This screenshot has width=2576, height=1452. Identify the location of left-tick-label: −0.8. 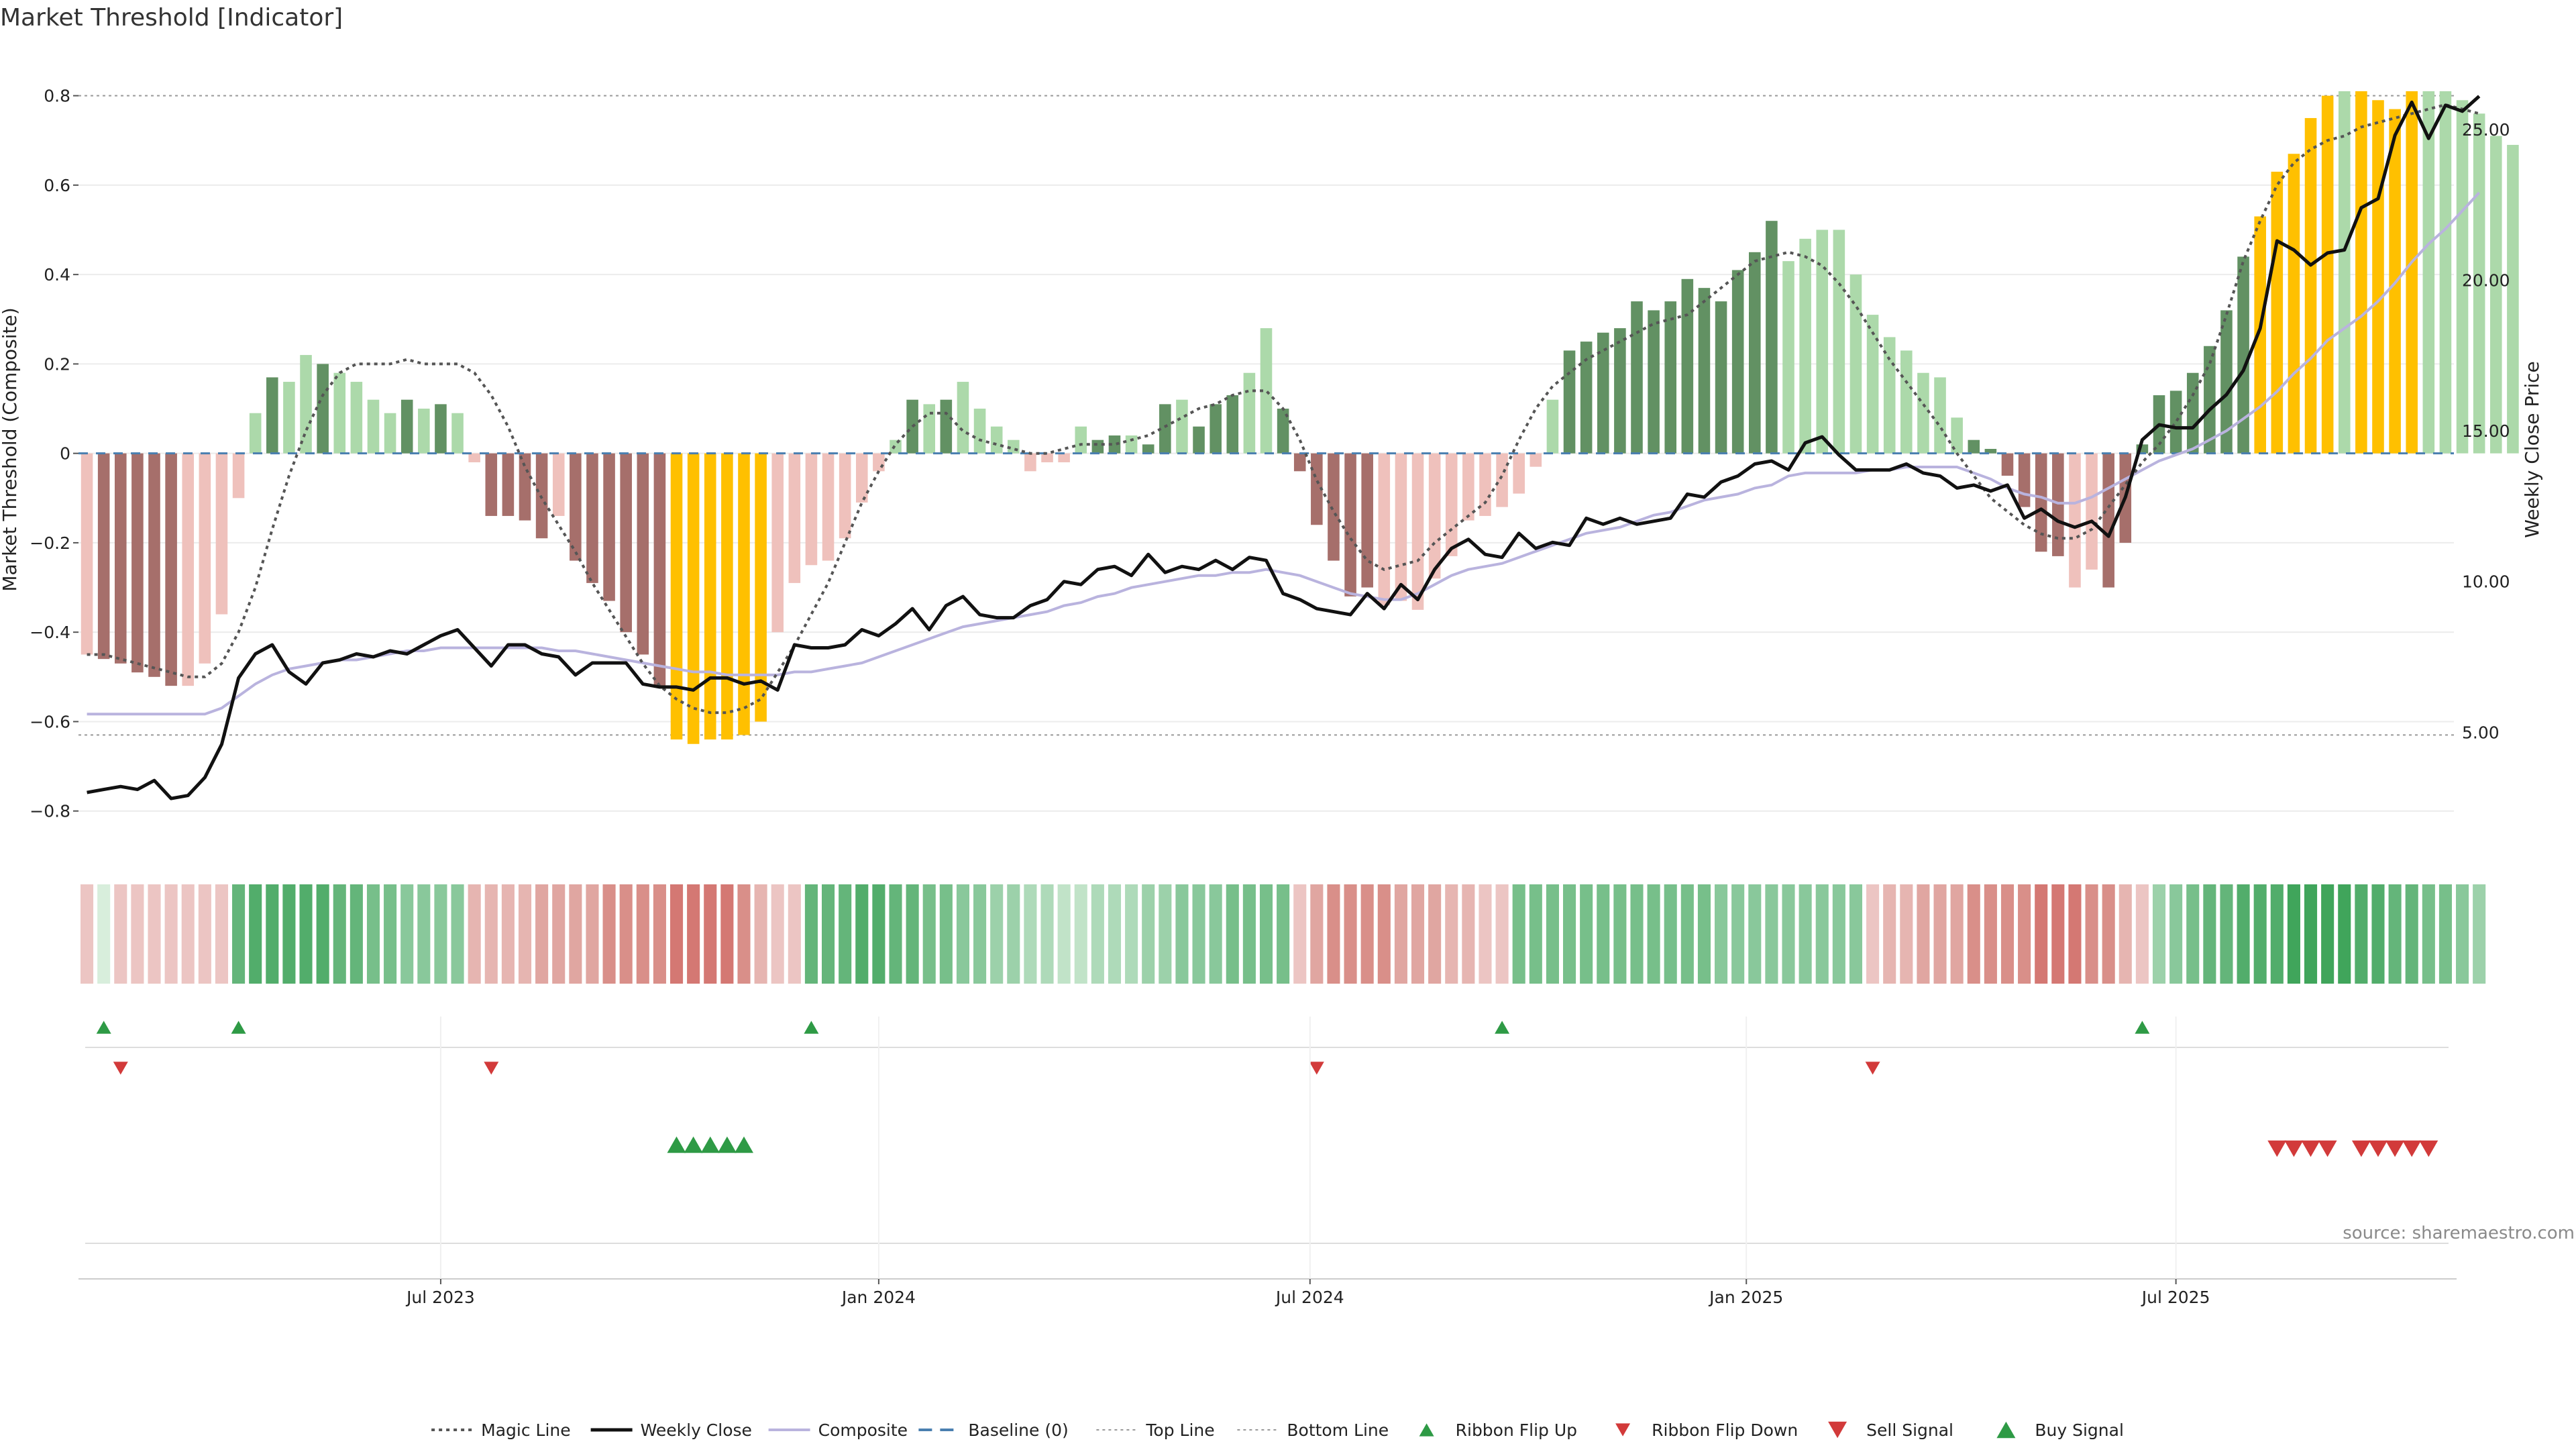
(50, 811).